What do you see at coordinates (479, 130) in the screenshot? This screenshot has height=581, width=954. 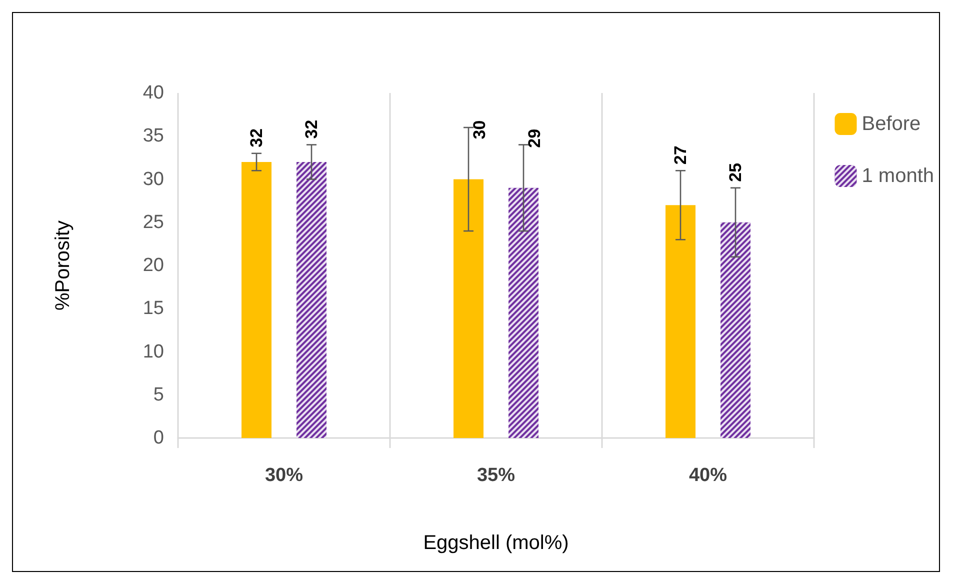 I see `data-label: 30` at bounding box center [479, 130].